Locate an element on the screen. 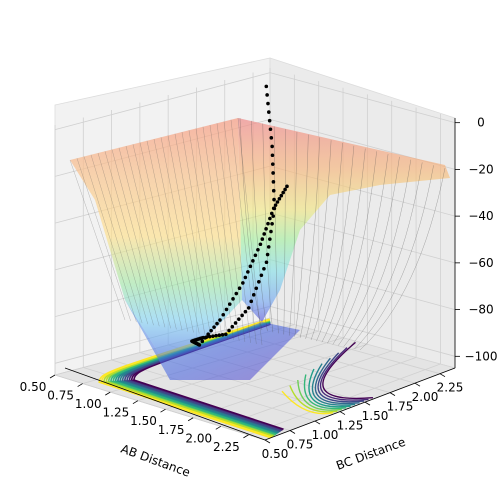 The image size is (500, 501). y-axis: 0.500.751.001.251.501.752.002.25 is located at coordinates (363, 414).